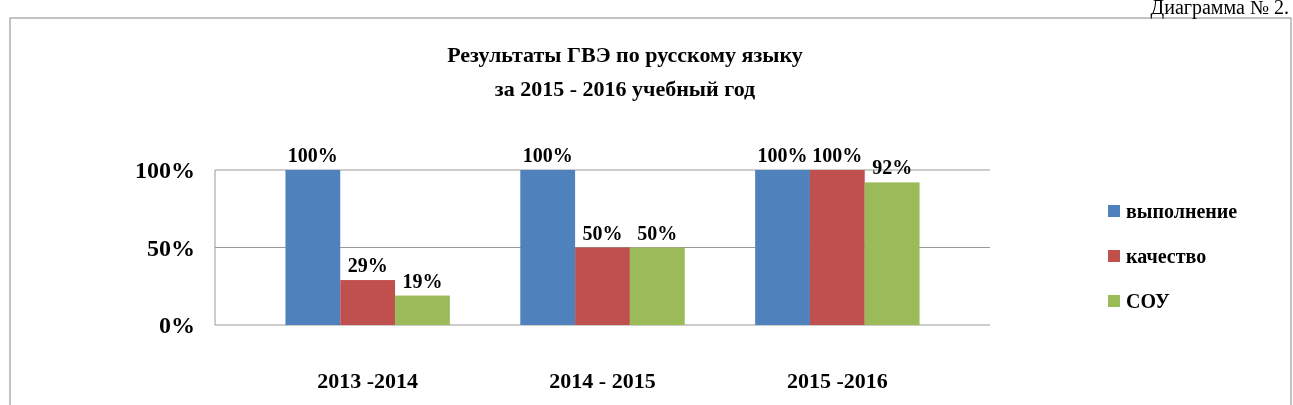 This screenshot has height=405, width=1293. Describe the element at coordinates (368, 380) in the screenshot. I see `x-tick-label: 2013 -2014` at that location.